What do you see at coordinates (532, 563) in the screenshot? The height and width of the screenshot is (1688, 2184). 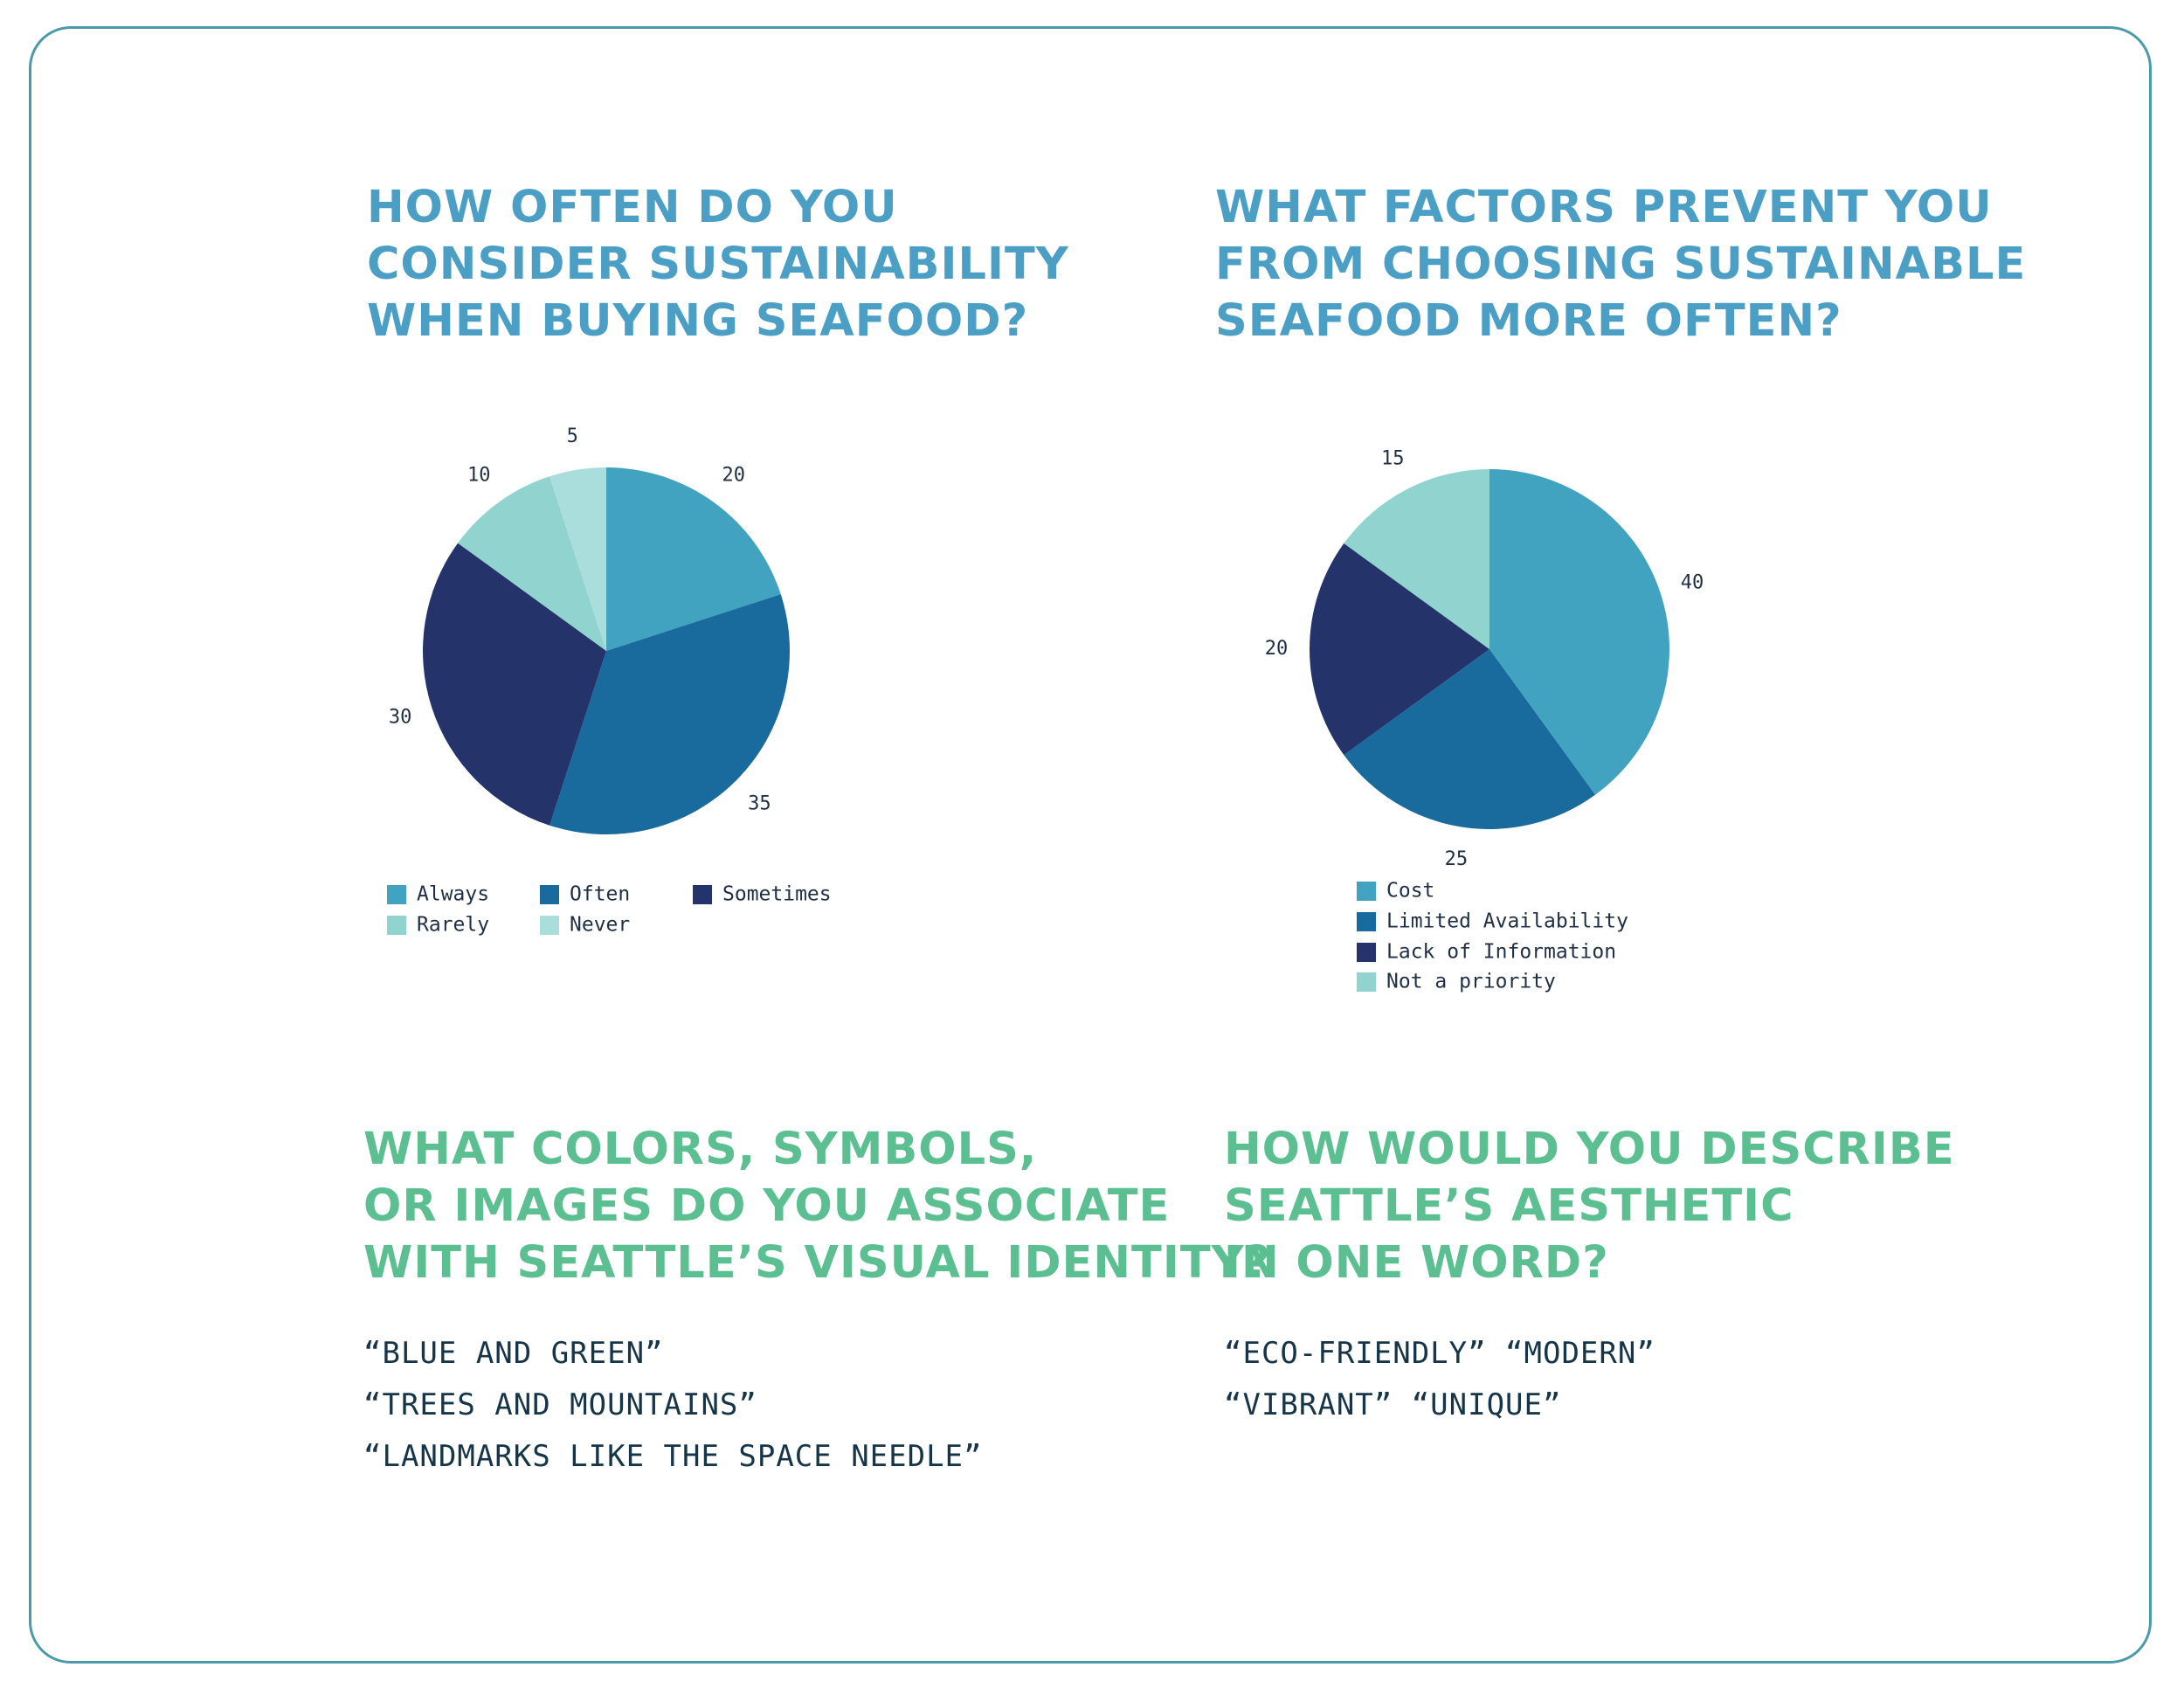 I see `pie-slice-rarely` at bounding box center [532, 563].